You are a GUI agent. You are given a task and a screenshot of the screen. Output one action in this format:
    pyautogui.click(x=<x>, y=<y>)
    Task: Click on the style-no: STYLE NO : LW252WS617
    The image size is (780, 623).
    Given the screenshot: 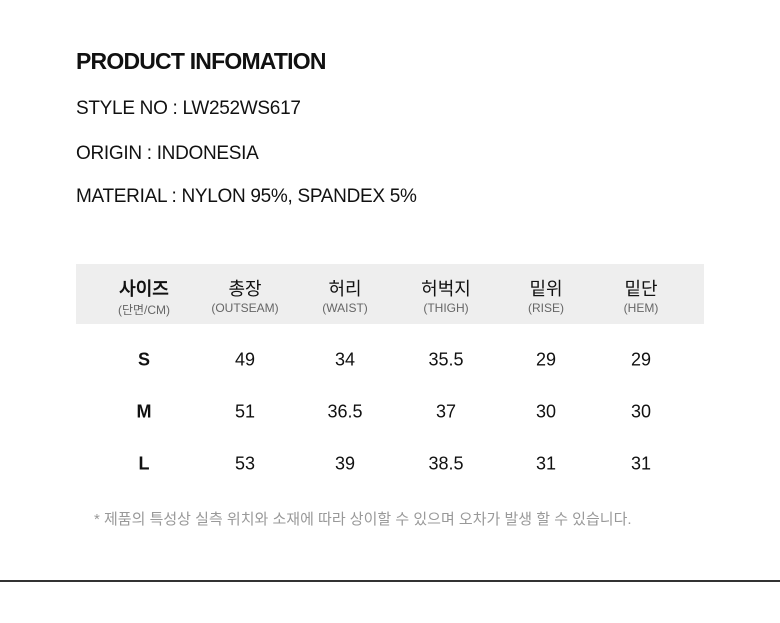 What is the action you would take?
    pyautogui.click(x=188, y=108)
    